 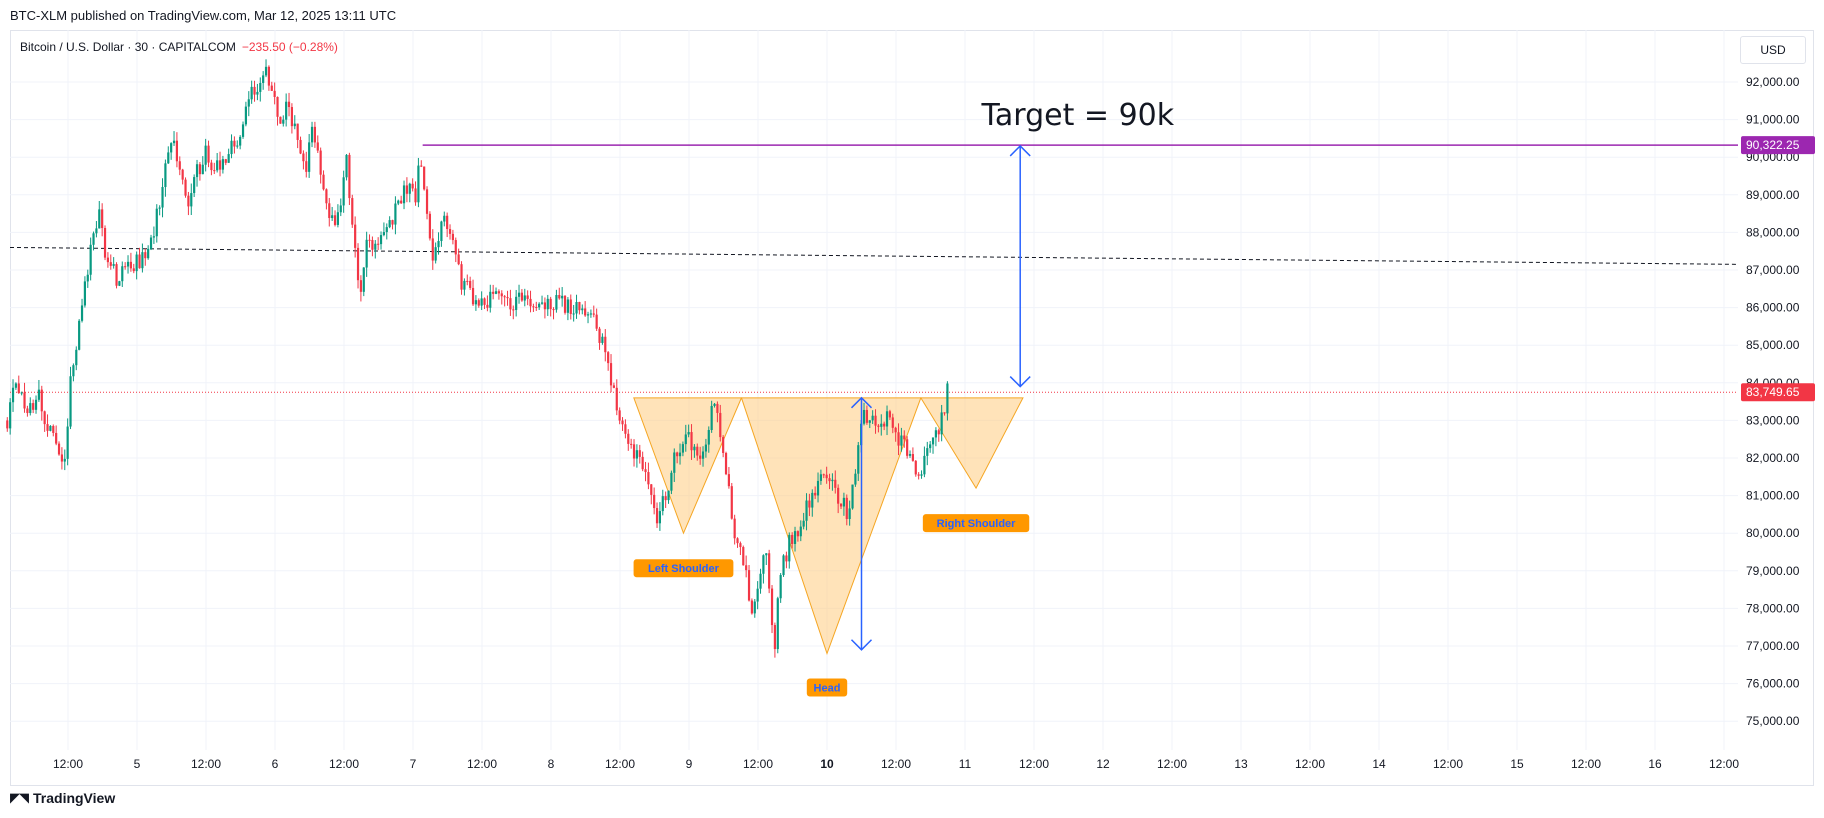 What do you see at coordinates (1773, 458) in the screenshot?
I see `y-tick-label: 82,000.00` at bounding box center [1773, 458].